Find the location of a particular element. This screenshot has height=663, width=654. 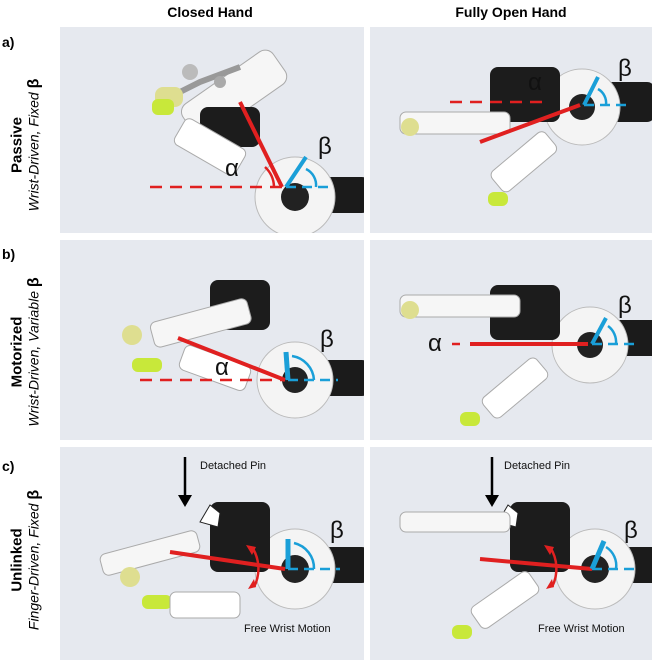

column-header-closed: Closed Hand is located at coordinates (210, 12).